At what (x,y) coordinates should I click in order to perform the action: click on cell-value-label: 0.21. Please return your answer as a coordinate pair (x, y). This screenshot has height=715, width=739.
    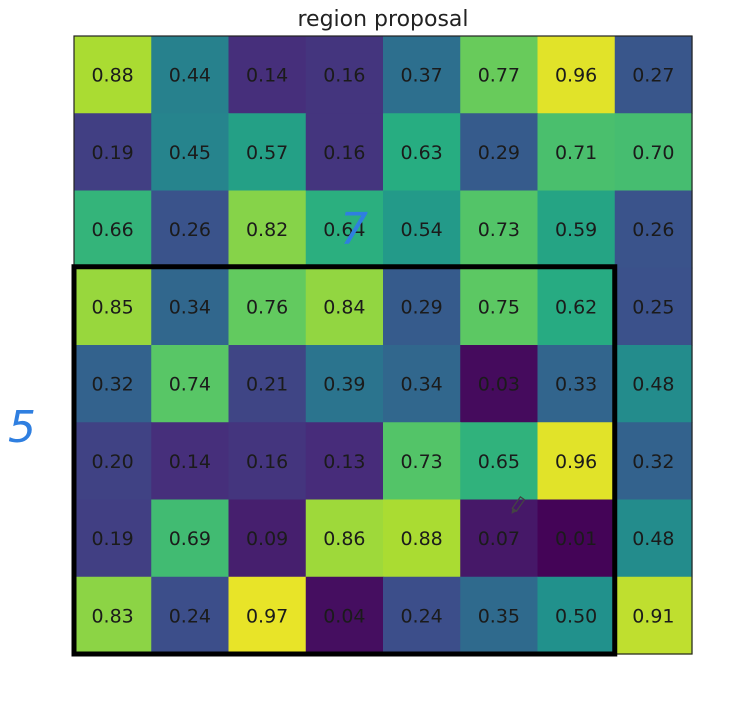
    Looking at the image, I should click on (267, 385).